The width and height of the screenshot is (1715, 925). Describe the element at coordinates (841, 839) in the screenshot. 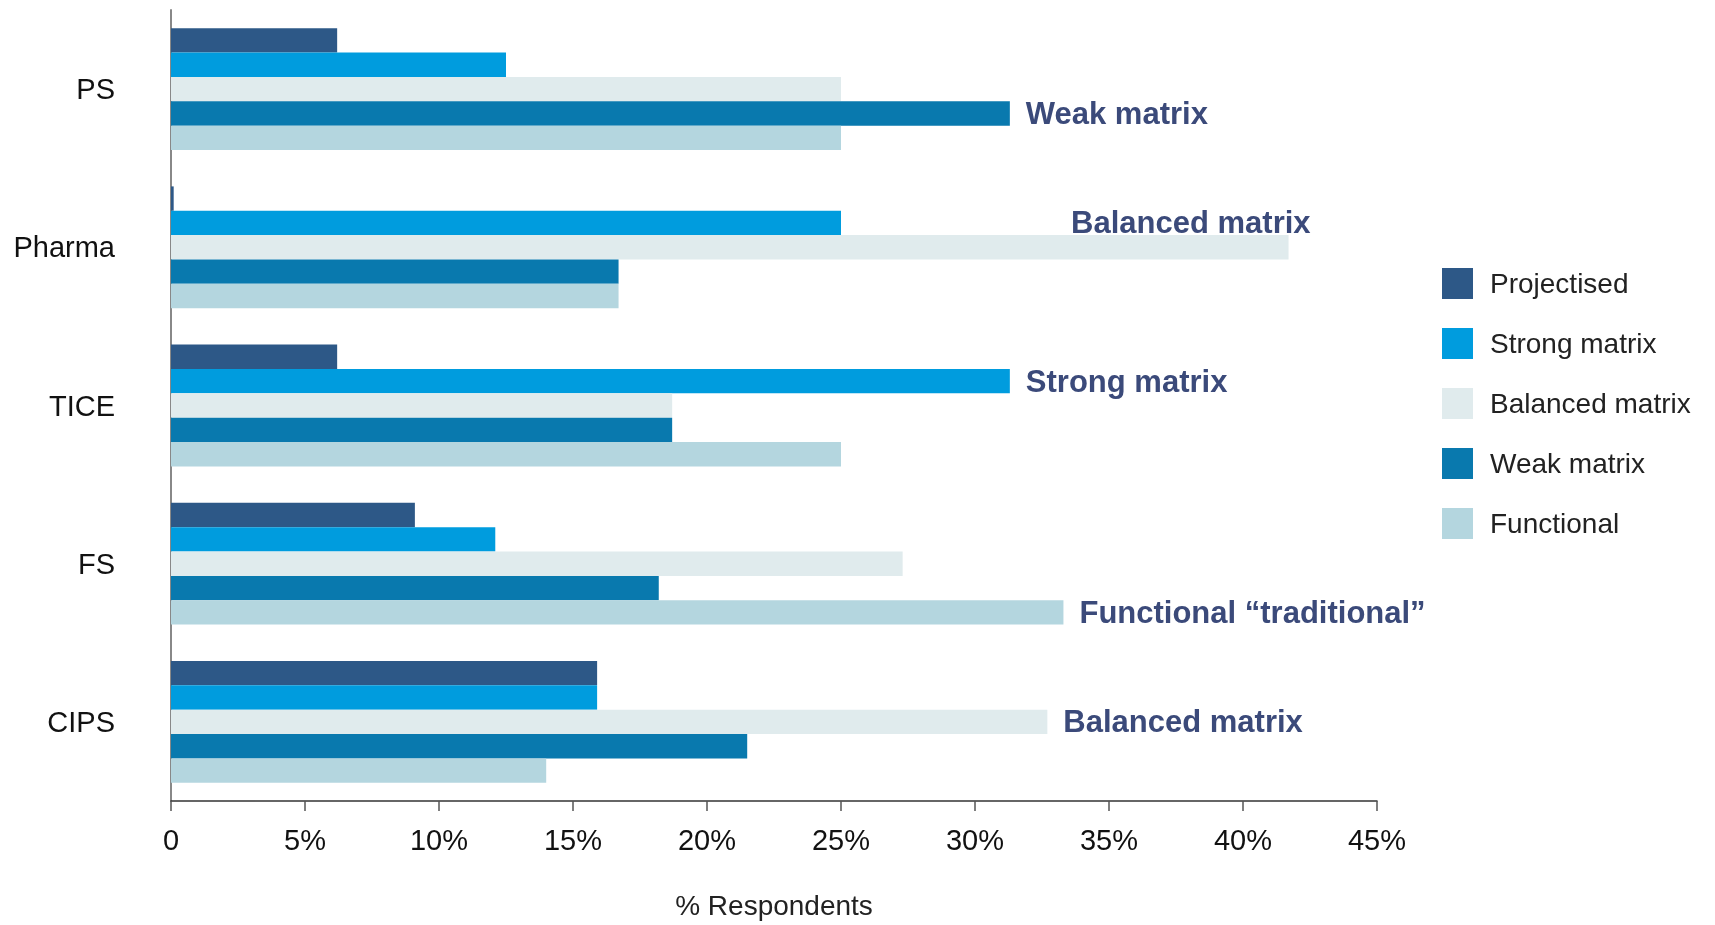

I see `x-tick-label: 25%` at that location.